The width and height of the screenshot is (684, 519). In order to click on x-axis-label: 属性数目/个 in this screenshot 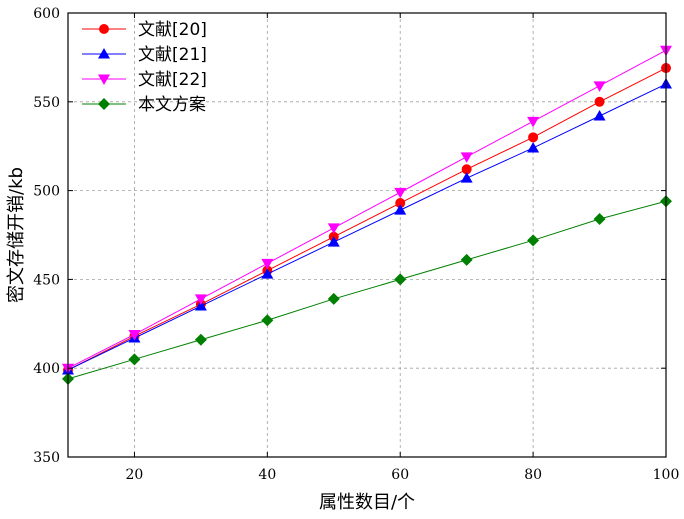, I will do `click(367, 502)`.